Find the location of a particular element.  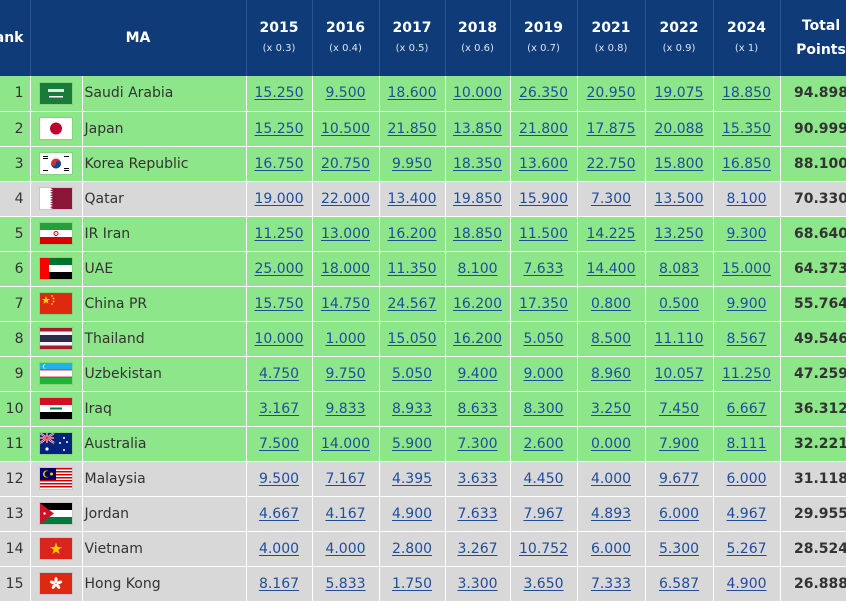

year-points-link: 4.450 is located at coordinates (543, 478).